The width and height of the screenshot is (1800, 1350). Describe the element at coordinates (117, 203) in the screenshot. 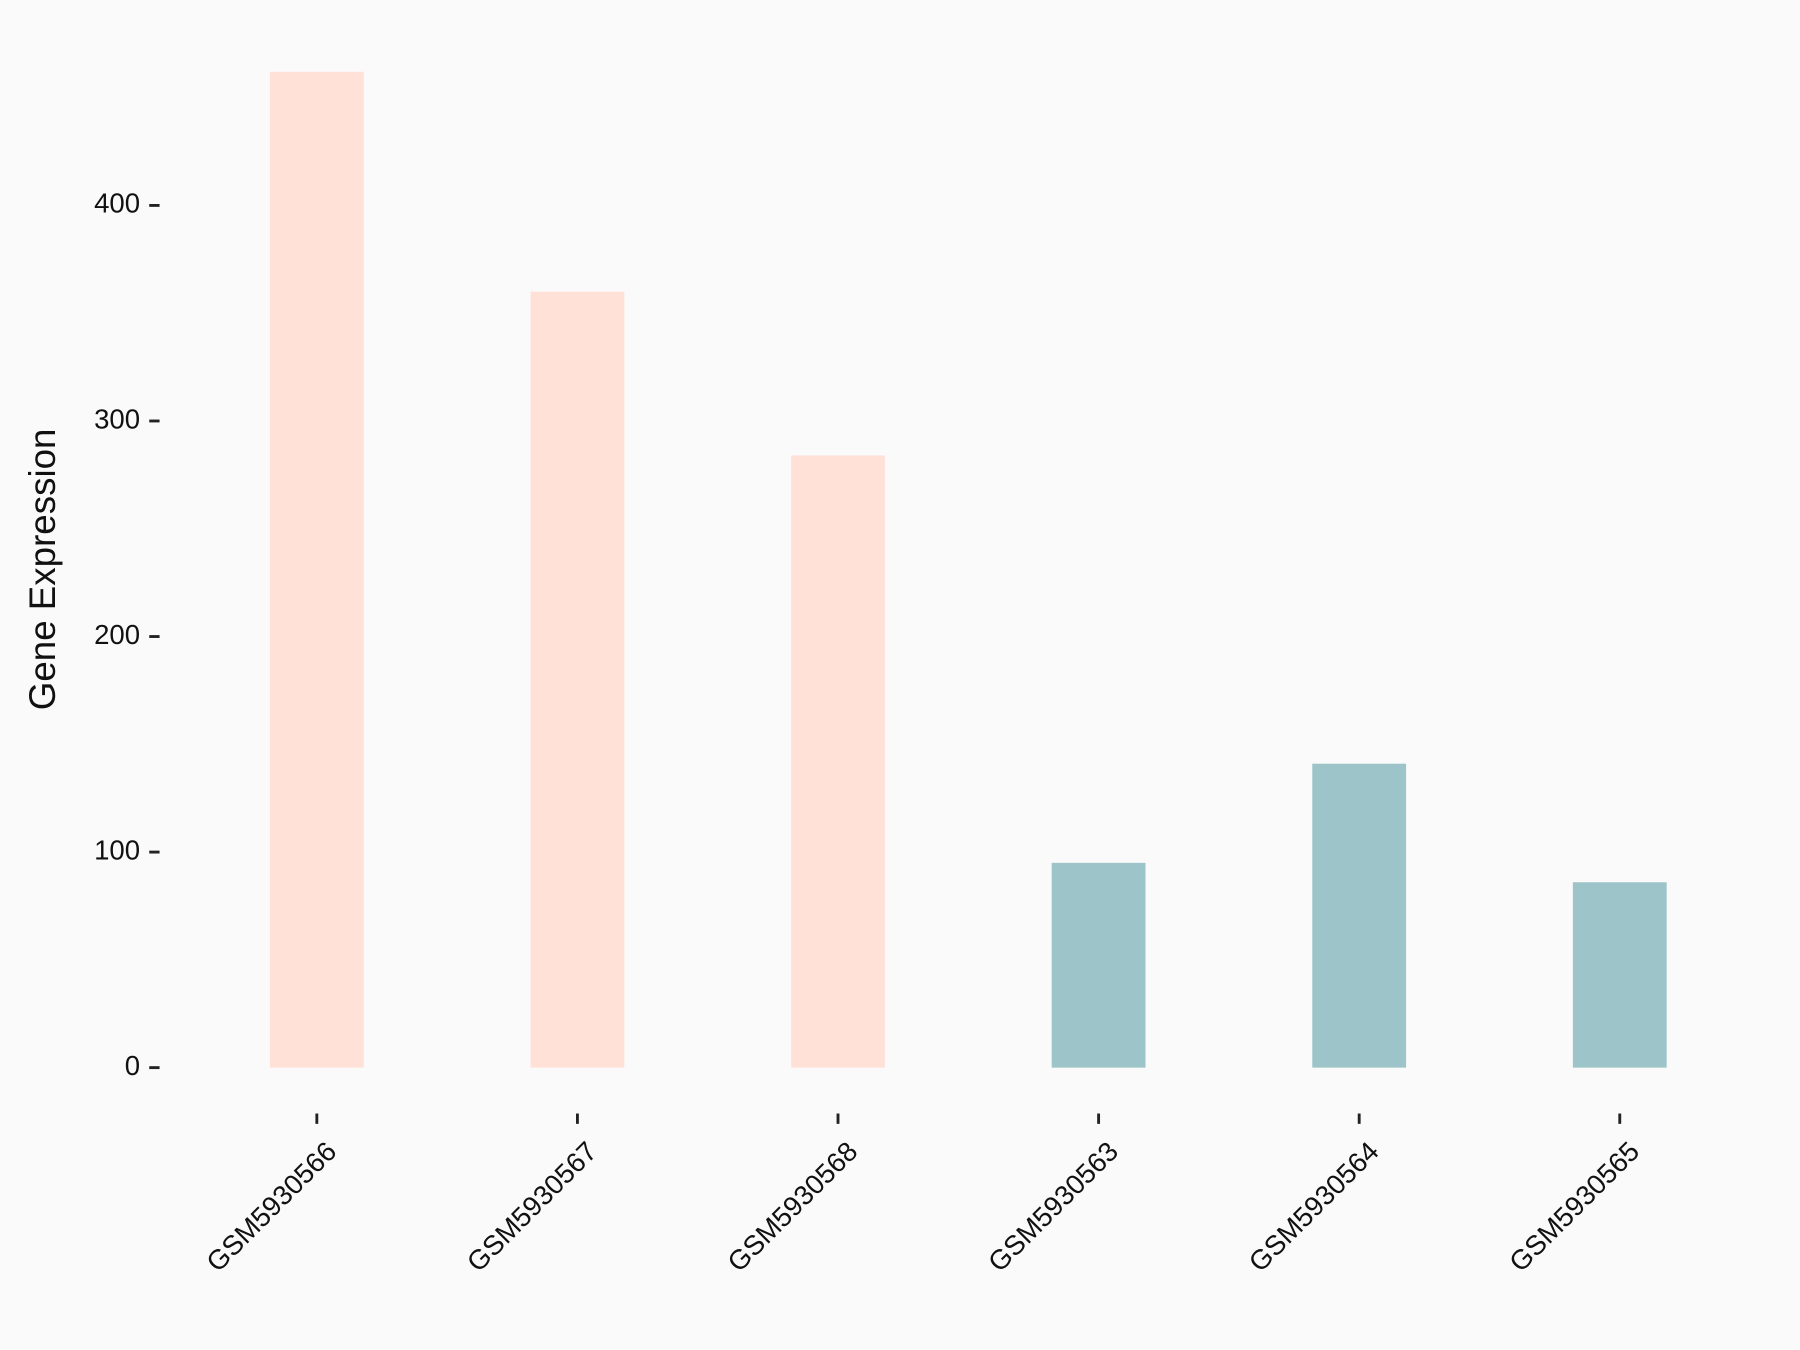

I see `y-tick-label: 400` at that location.